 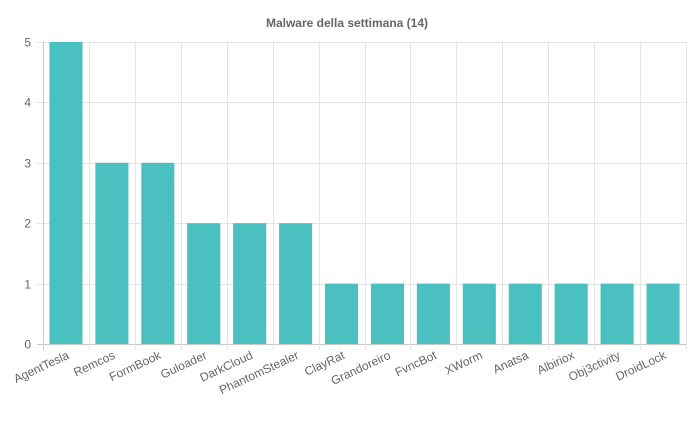 I want to click on bar-Guloader, so click(x=204, y=283).